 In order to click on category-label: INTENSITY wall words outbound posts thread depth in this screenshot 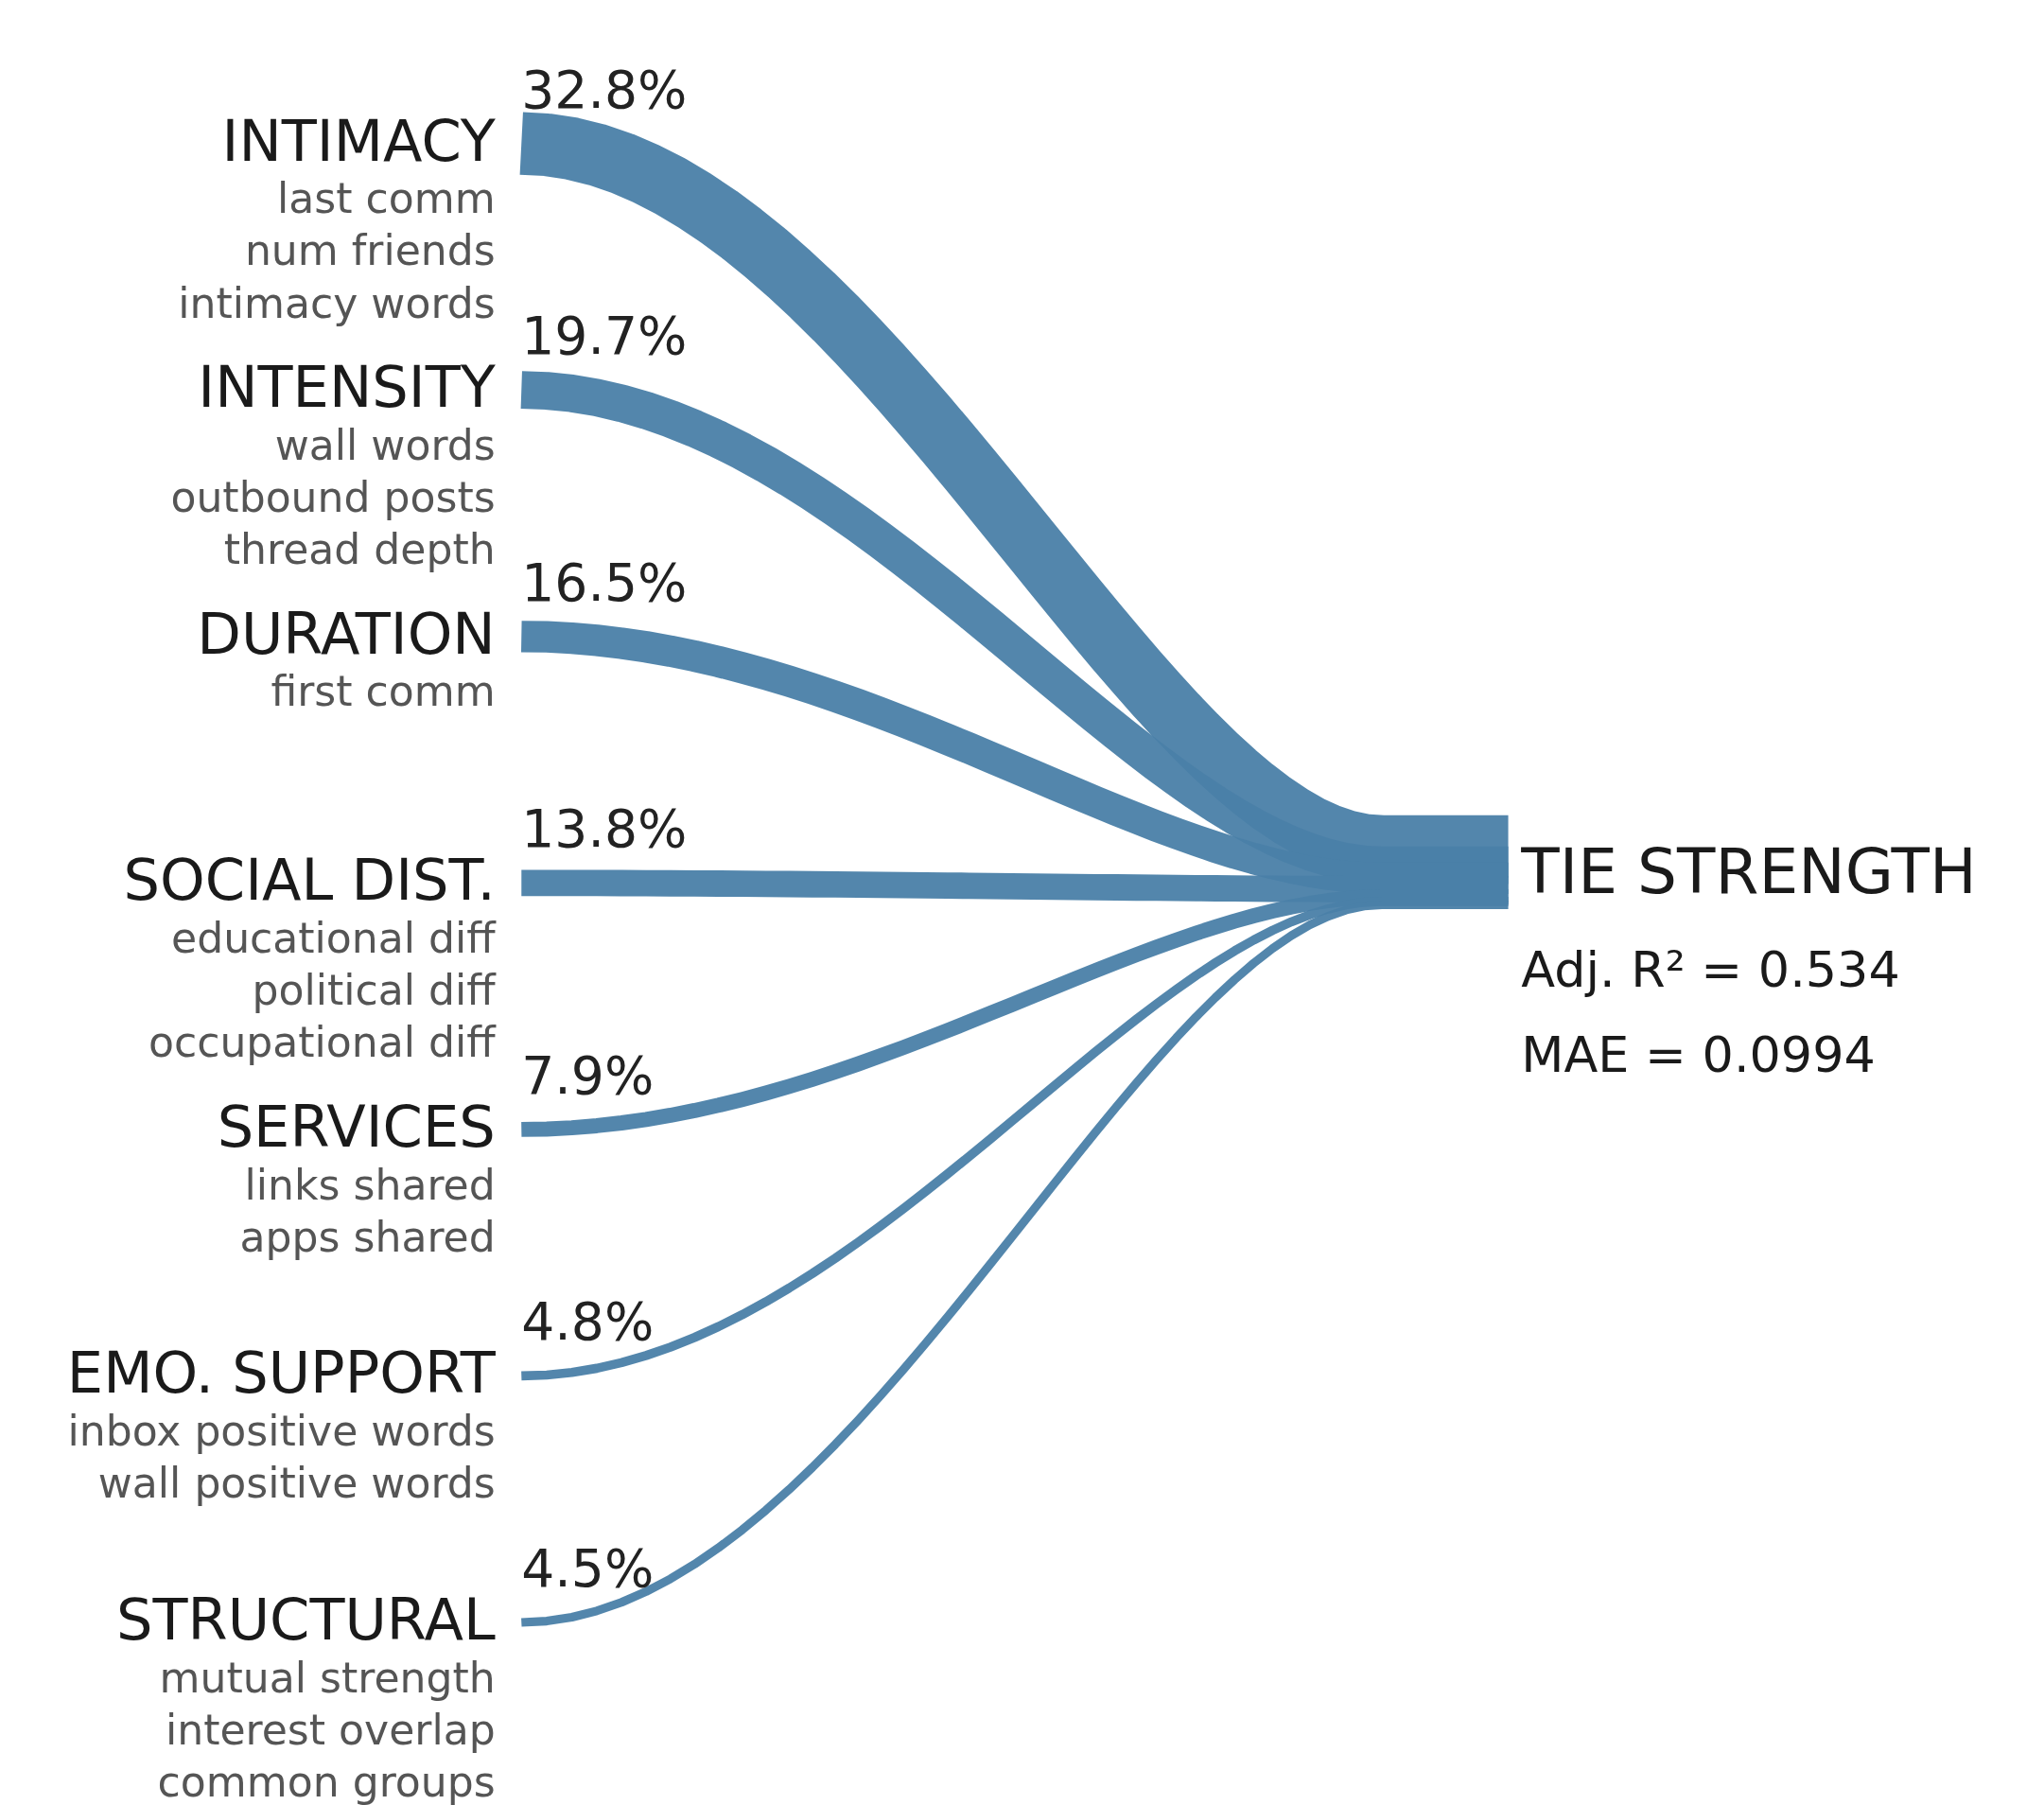, I will do `click(333, 464)`.